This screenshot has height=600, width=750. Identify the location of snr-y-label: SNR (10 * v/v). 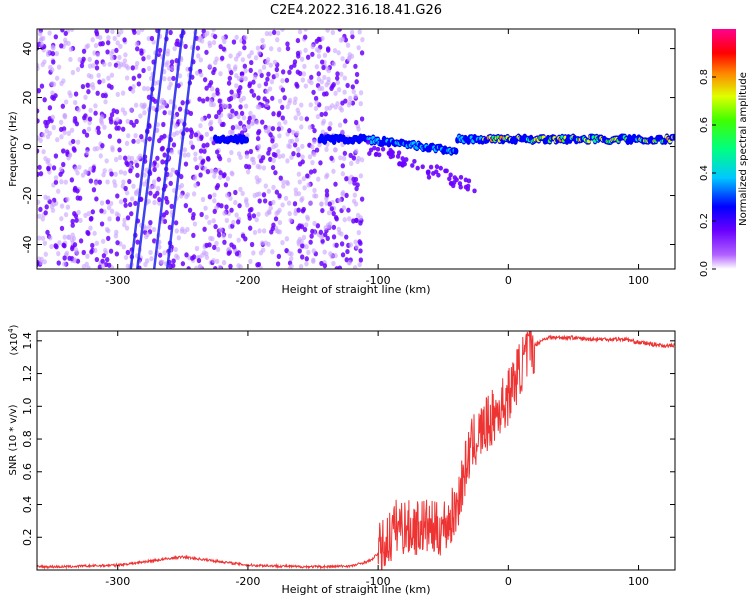
(13, 439).